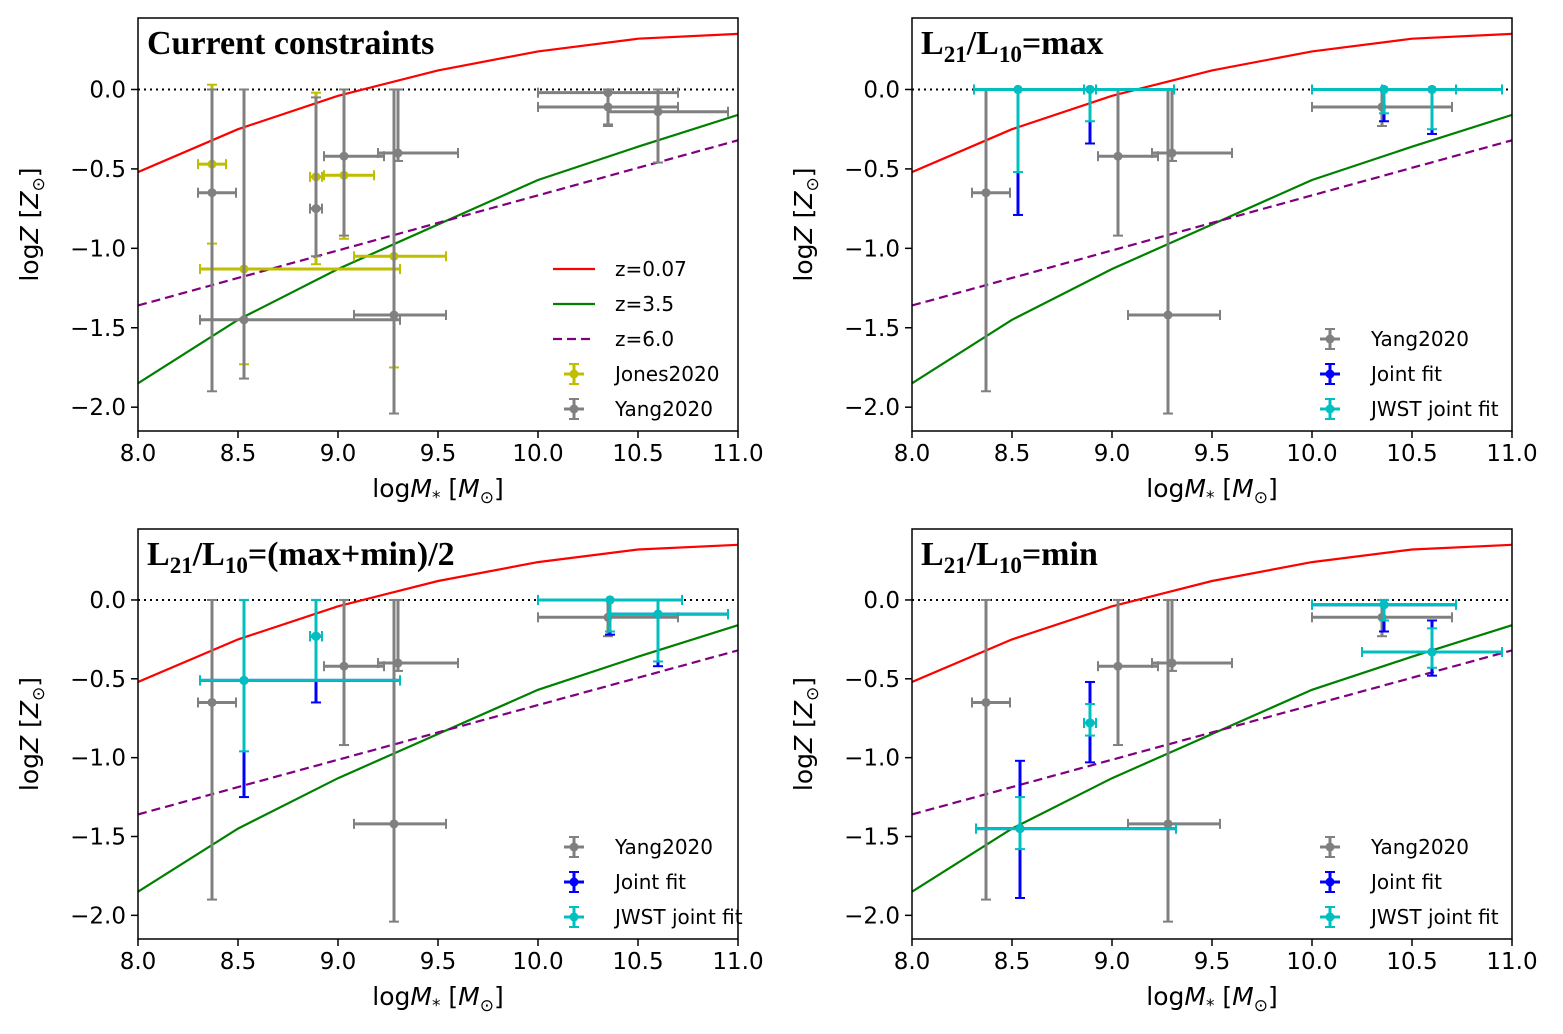 This screenshot has width=1563, height=1034. Describe the element at coordinates (666, 374) in the screenshot. I see `legend-label: Jones2020` at that location.